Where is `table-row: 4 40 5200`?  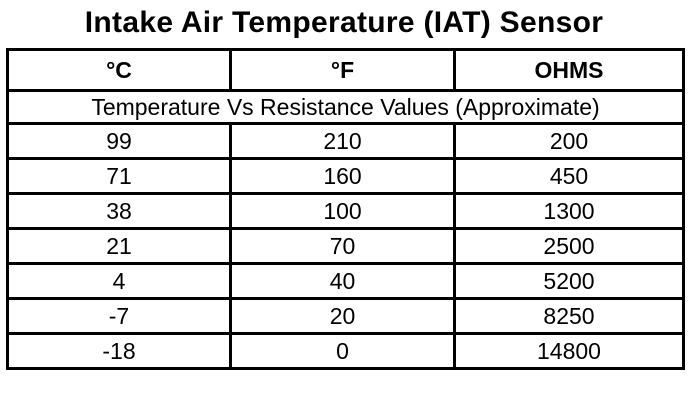
table-row: 4 40 5200 is located at coordinates (345, 281).